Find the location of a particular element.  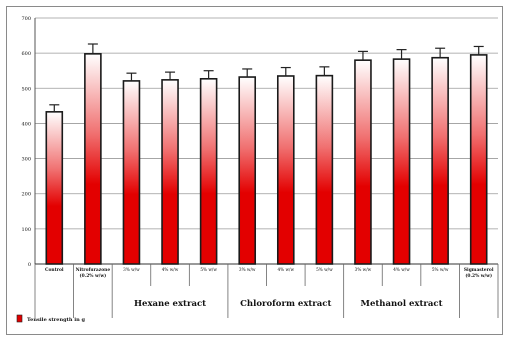

legend-label: Tensile strength in g is located at coordinates (56, 320).